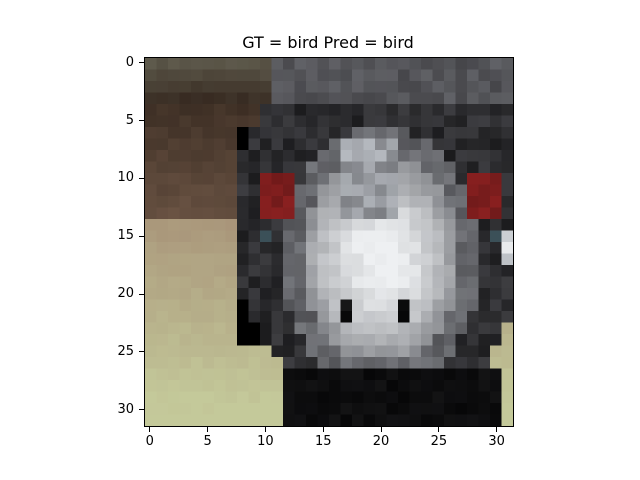  Describe the element at coordinates (125, 351) in the screenshot. I see `y-tick-label: 25` at that location.